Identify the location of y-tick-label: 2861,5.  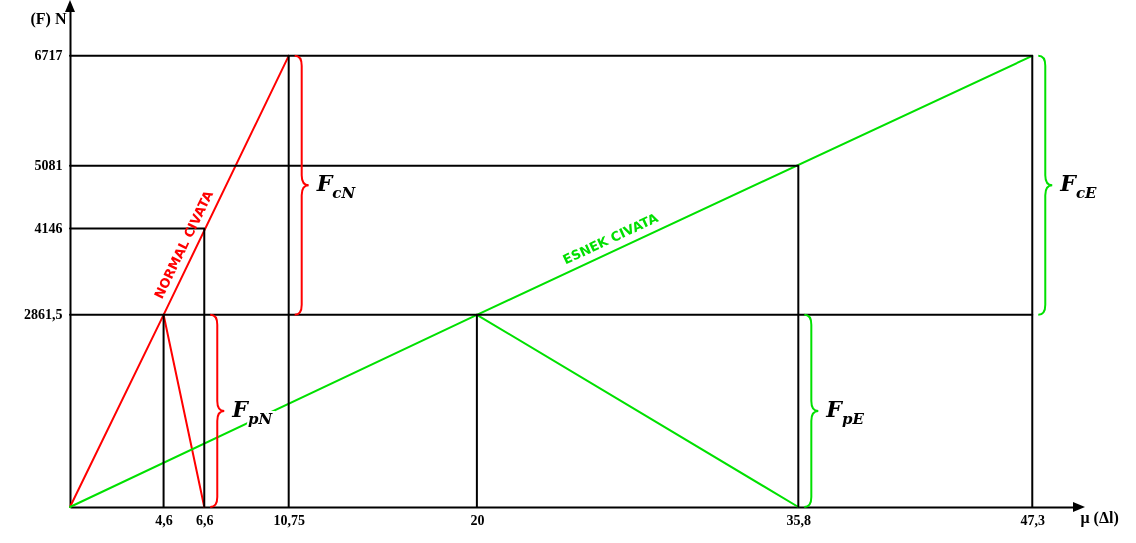
(43, 315).